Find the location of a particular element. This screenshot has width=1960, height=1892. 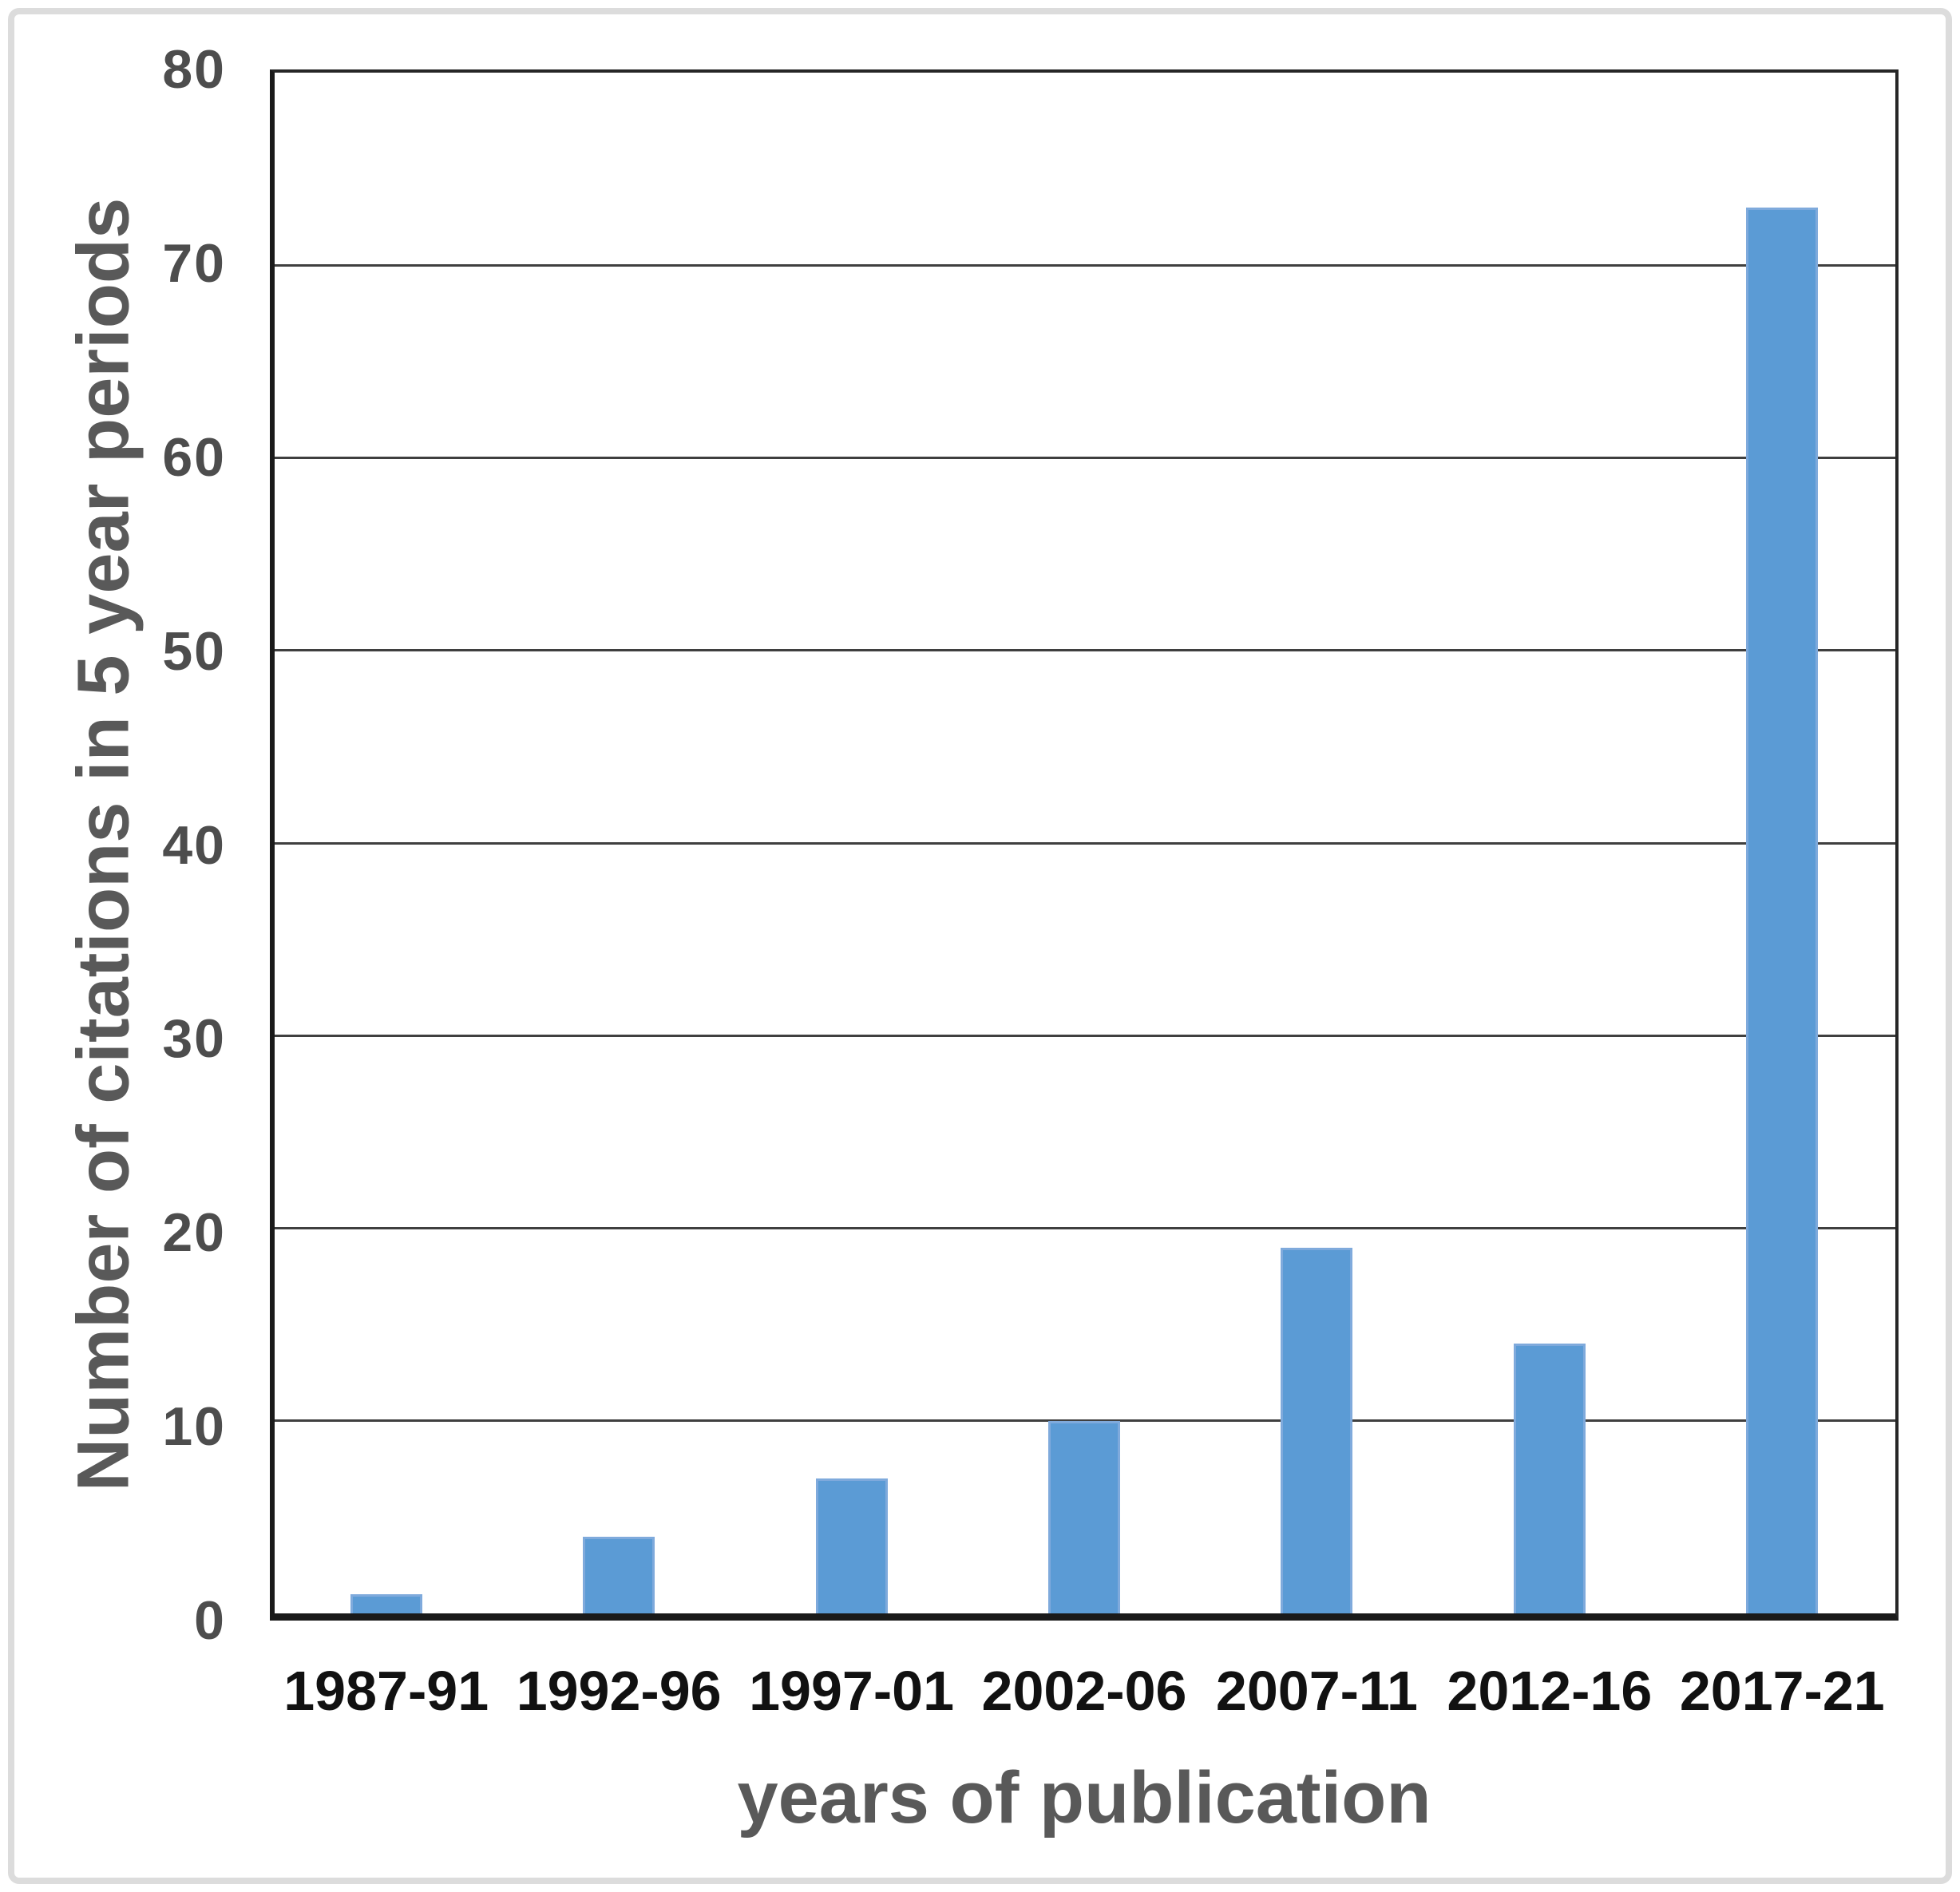

ytick-label-70: 70 is located at coordinates (194, 263).